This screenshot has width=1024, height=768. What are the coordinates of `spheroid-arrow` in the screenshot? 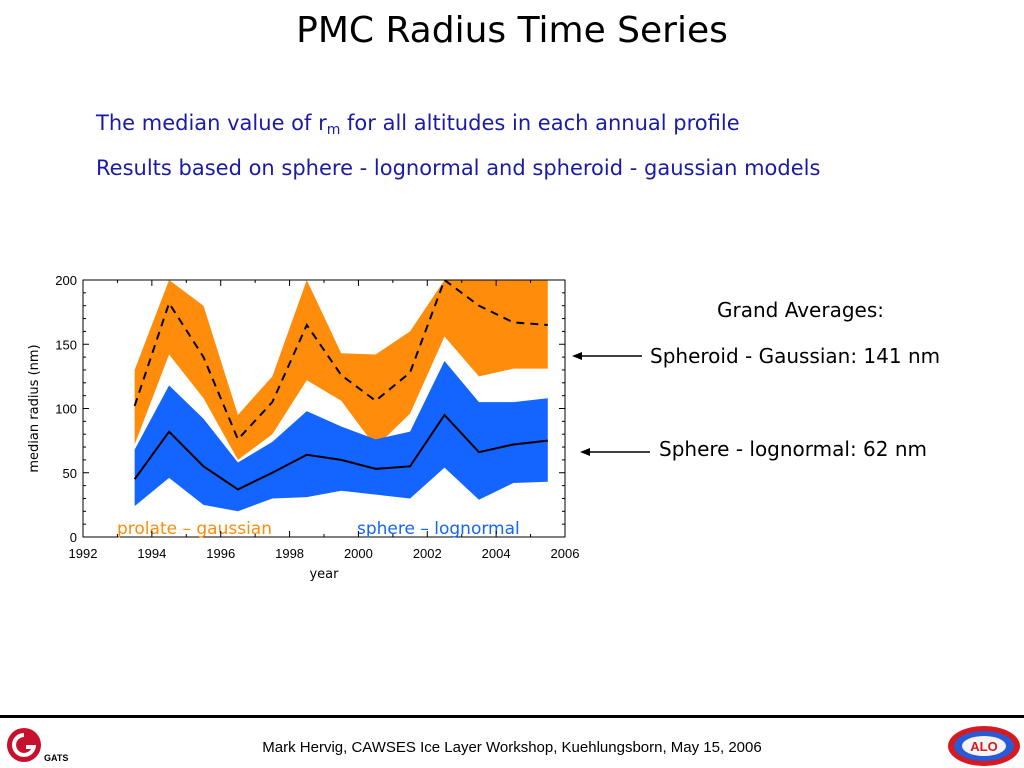 It's located at (607, 356).